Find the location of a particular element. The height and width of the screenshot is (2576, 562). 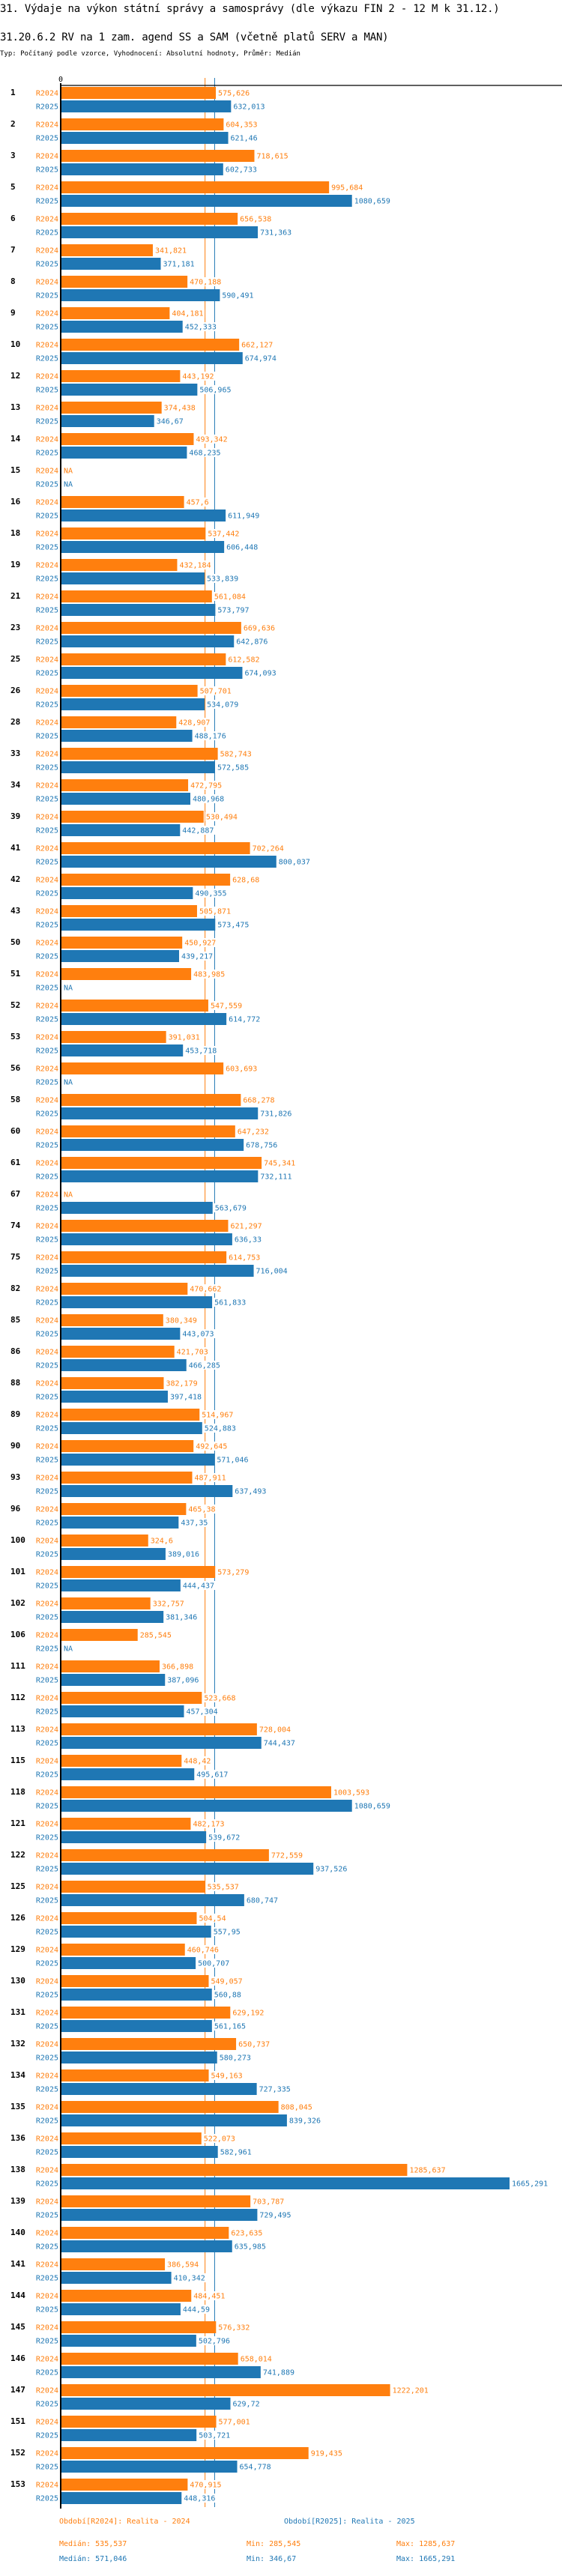

value-label: NA is located at coordinates (68, 989).